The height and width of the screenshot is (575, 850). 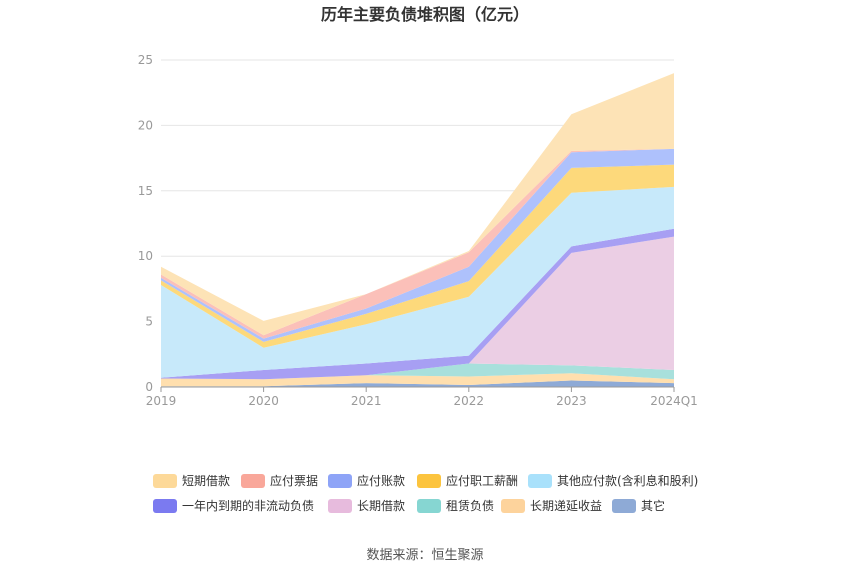 I want to click on x-tick-label: 2023, so click(x=571, y=401).